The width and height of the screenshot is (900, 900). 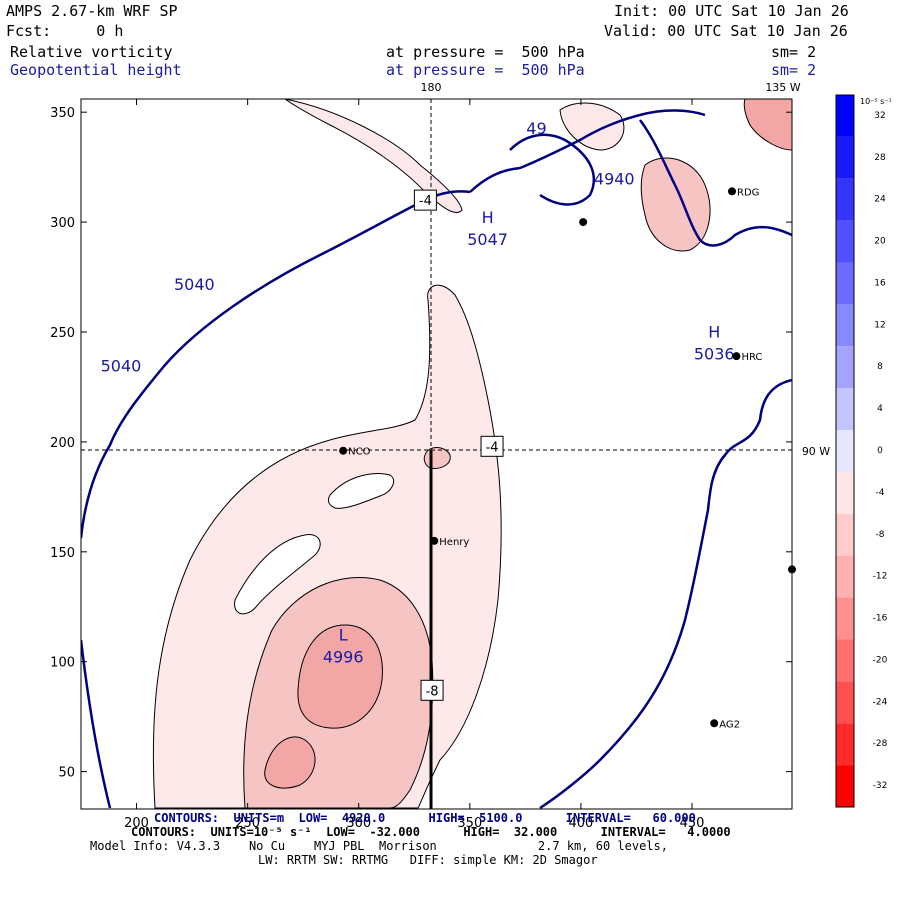 What do you see at coordinates (767, 125) in the screenshot?
I see `vorticity-region-ne-corner` at bounding box center [767, 125].